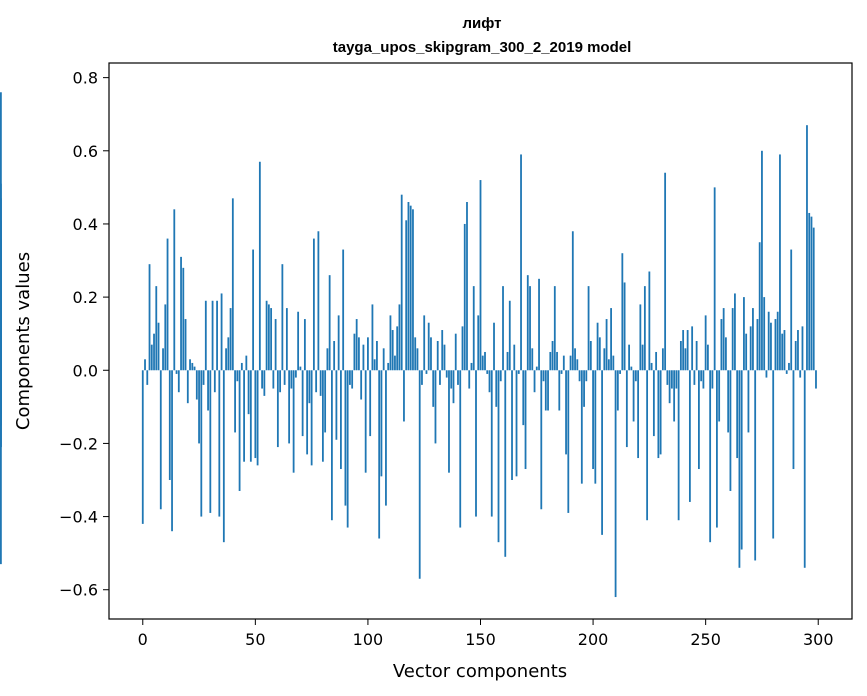 The image size is (867, 696). What do you see at coordinates (486, 634) in the screenshot?
I see `x-axis: 0 50 100 150 200 250 300` at bounding box center [486, 634].